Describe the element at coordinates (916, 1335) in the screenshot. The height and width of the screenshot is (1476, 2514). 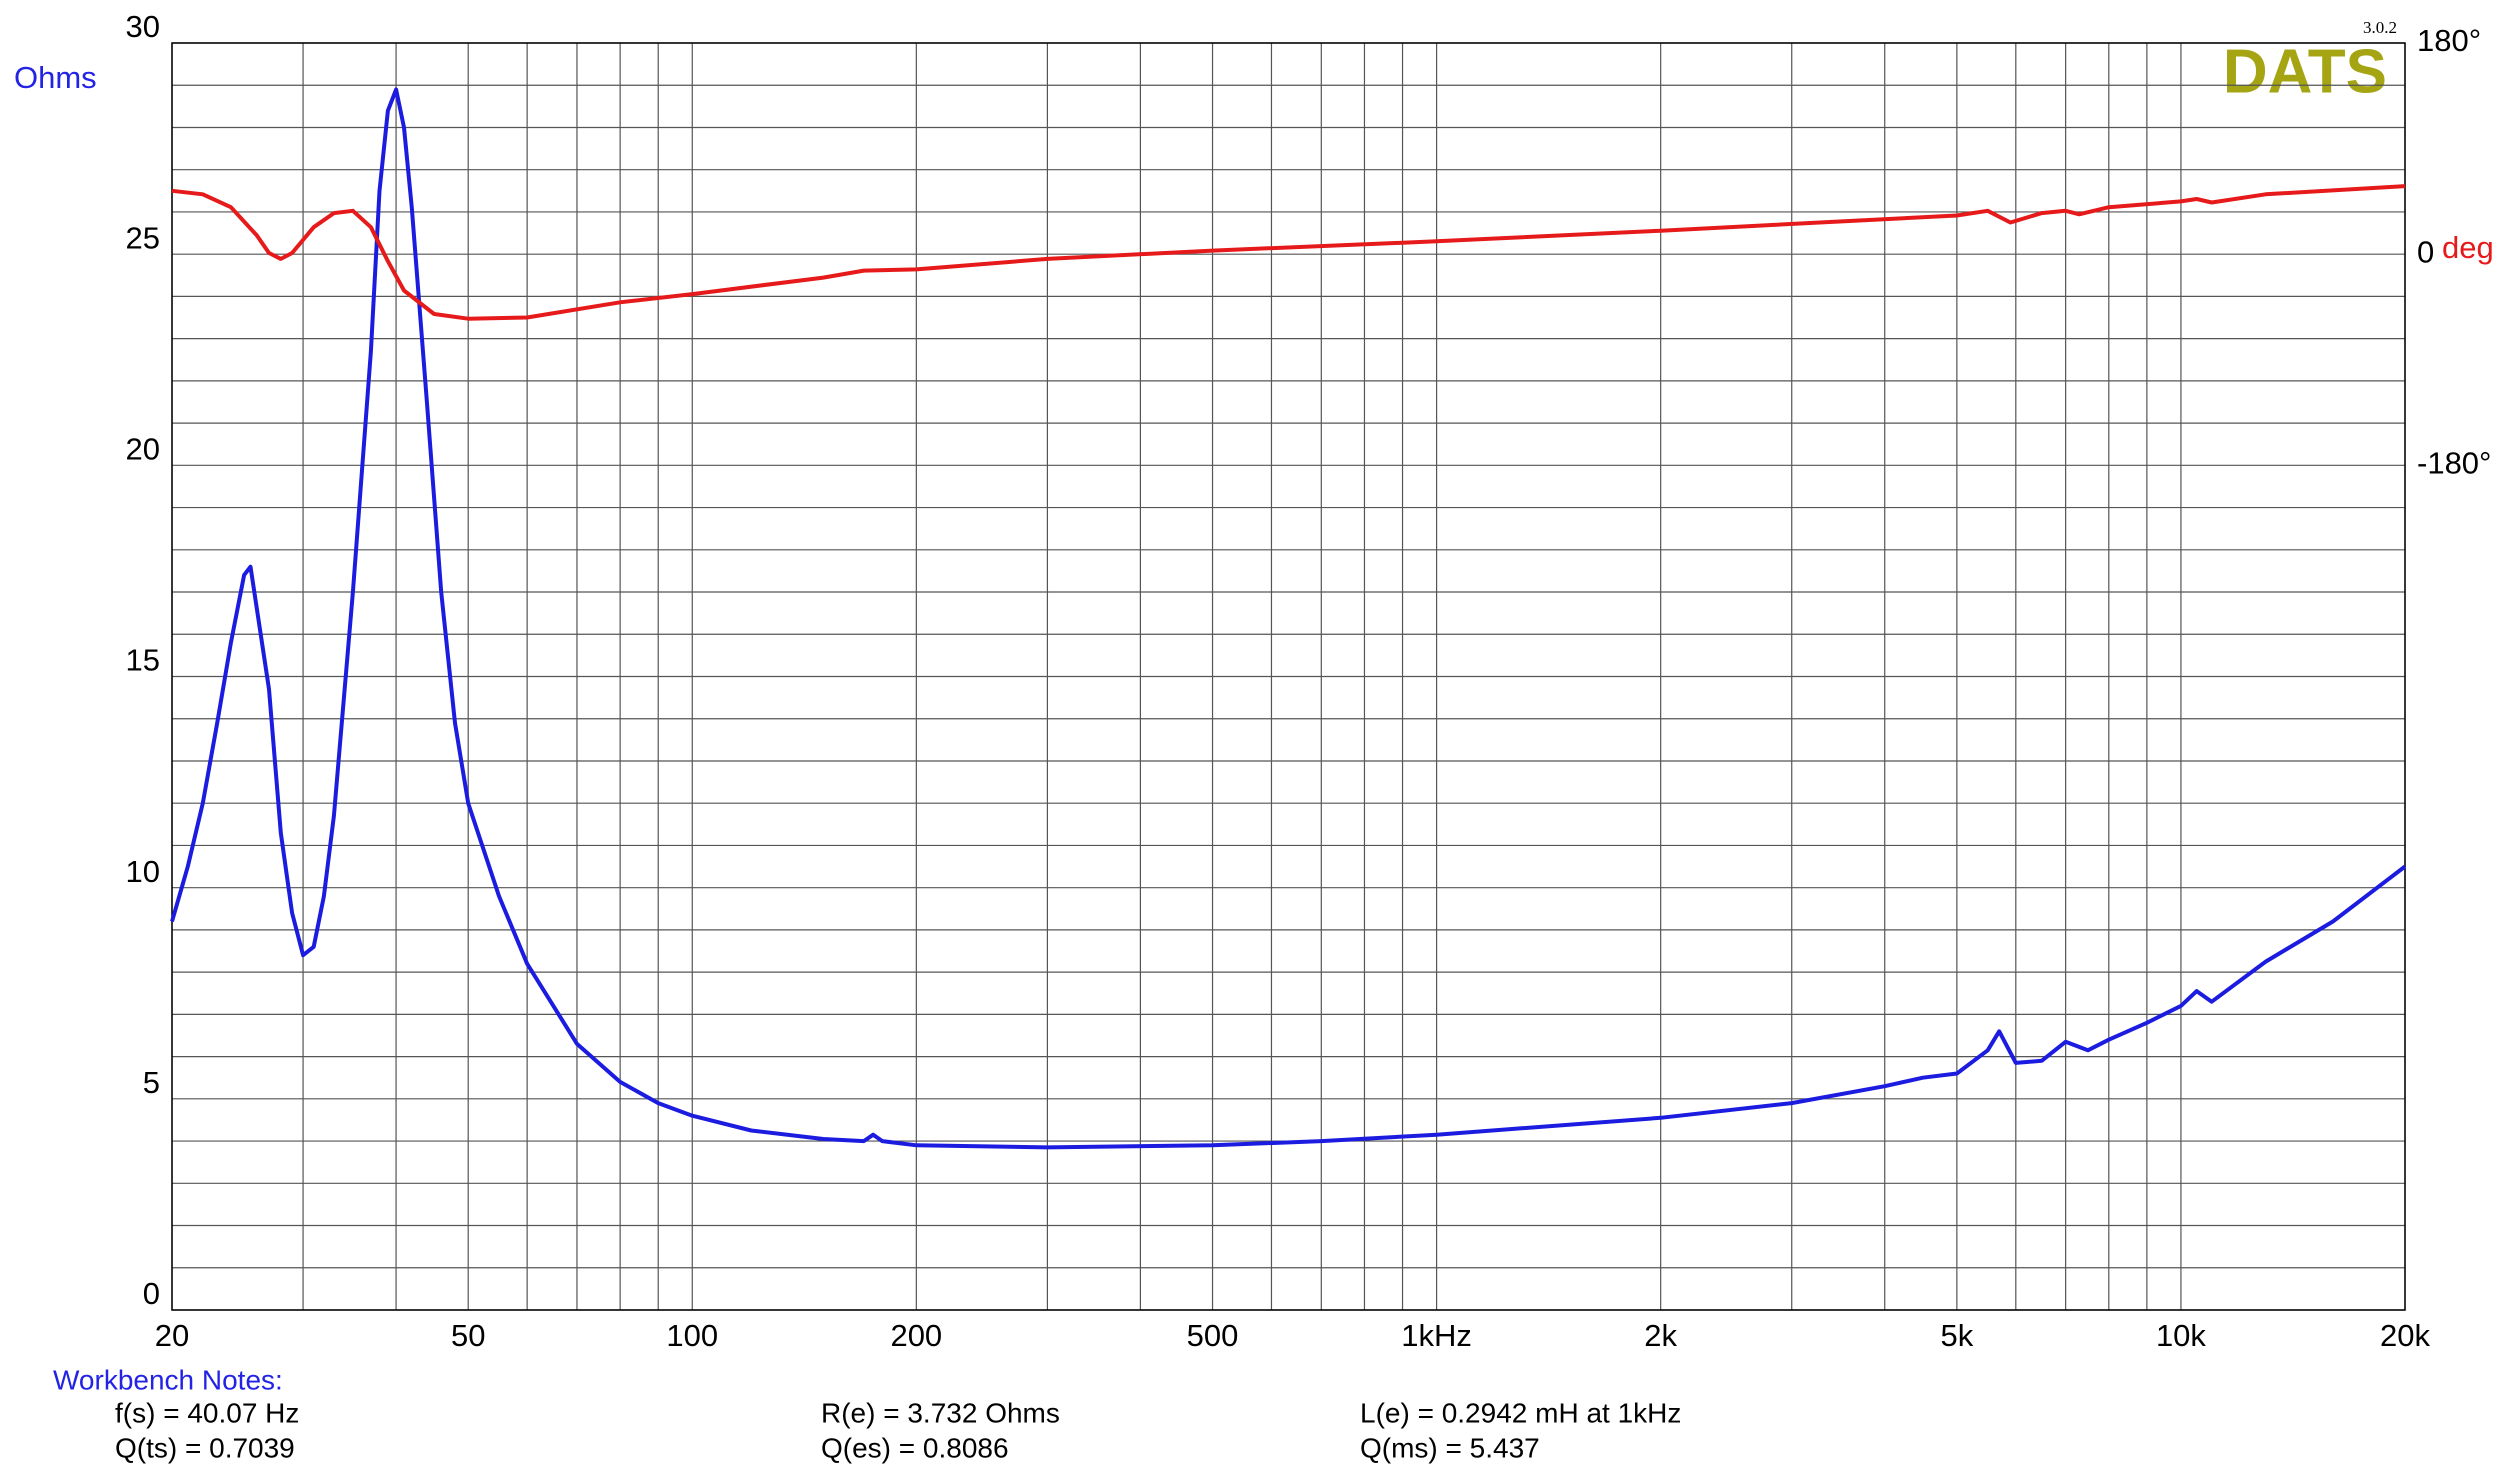
I see `x-tick-label: 200` at that location.